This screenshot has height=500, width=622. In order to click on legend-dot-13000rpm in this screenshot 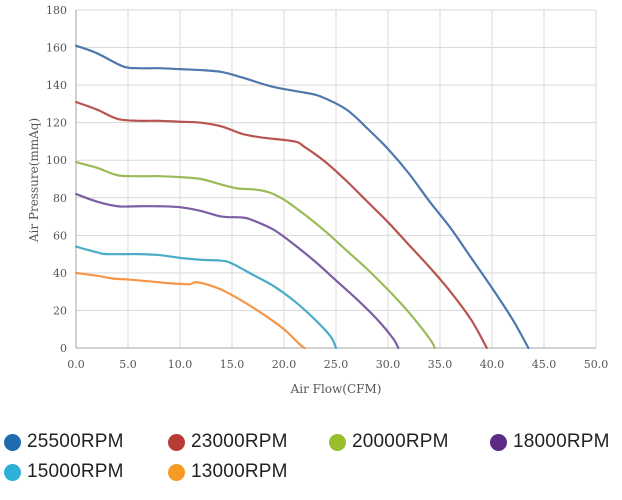, I will do `click(176, 472)`.